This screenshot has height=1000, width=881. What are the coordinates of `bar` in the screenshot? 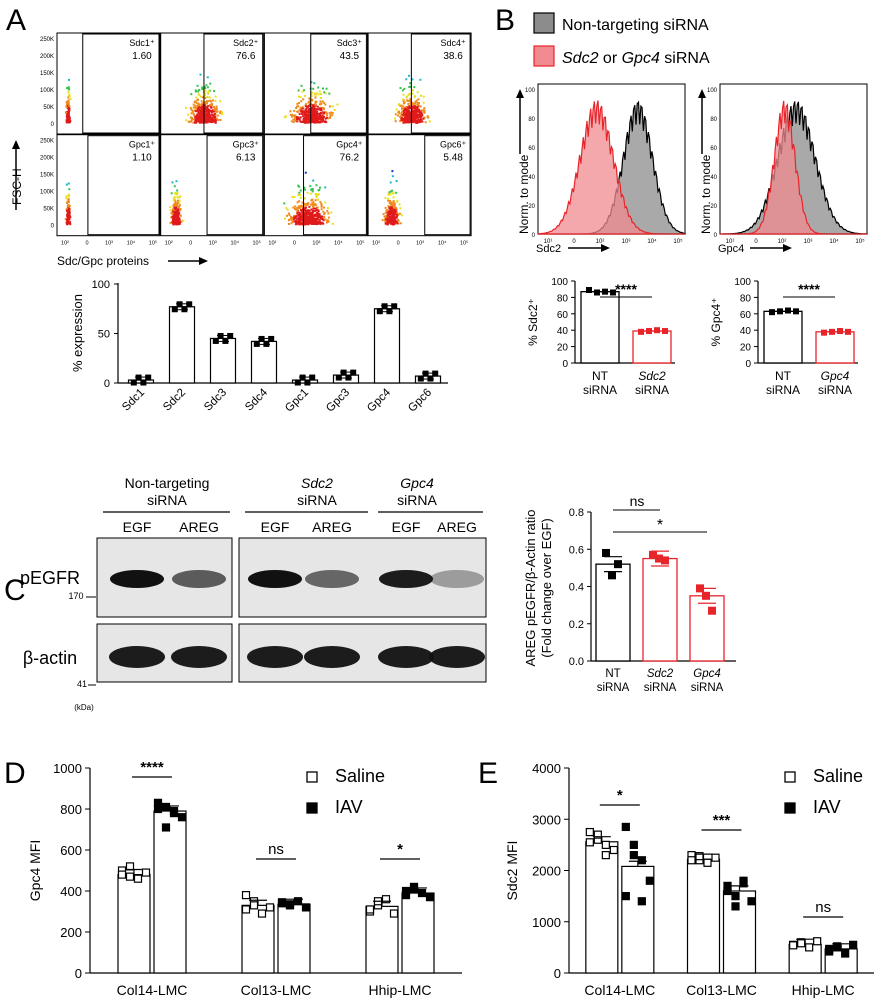 It's located at (660, 609).